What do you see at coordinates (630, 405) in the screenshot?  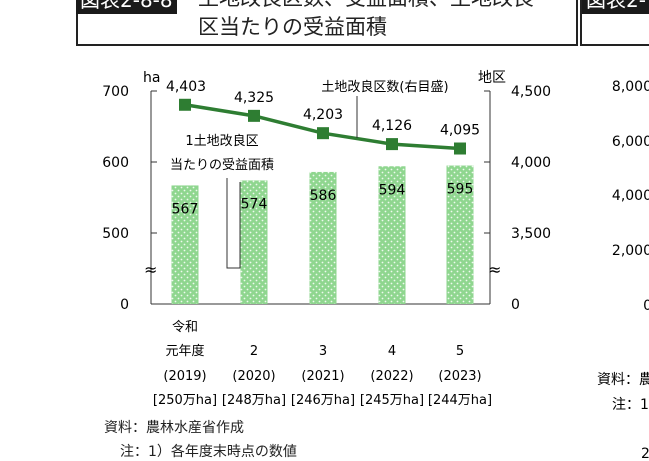 I see `side-panel-note-fragment: 注：1` at bounding box center [630, 405].